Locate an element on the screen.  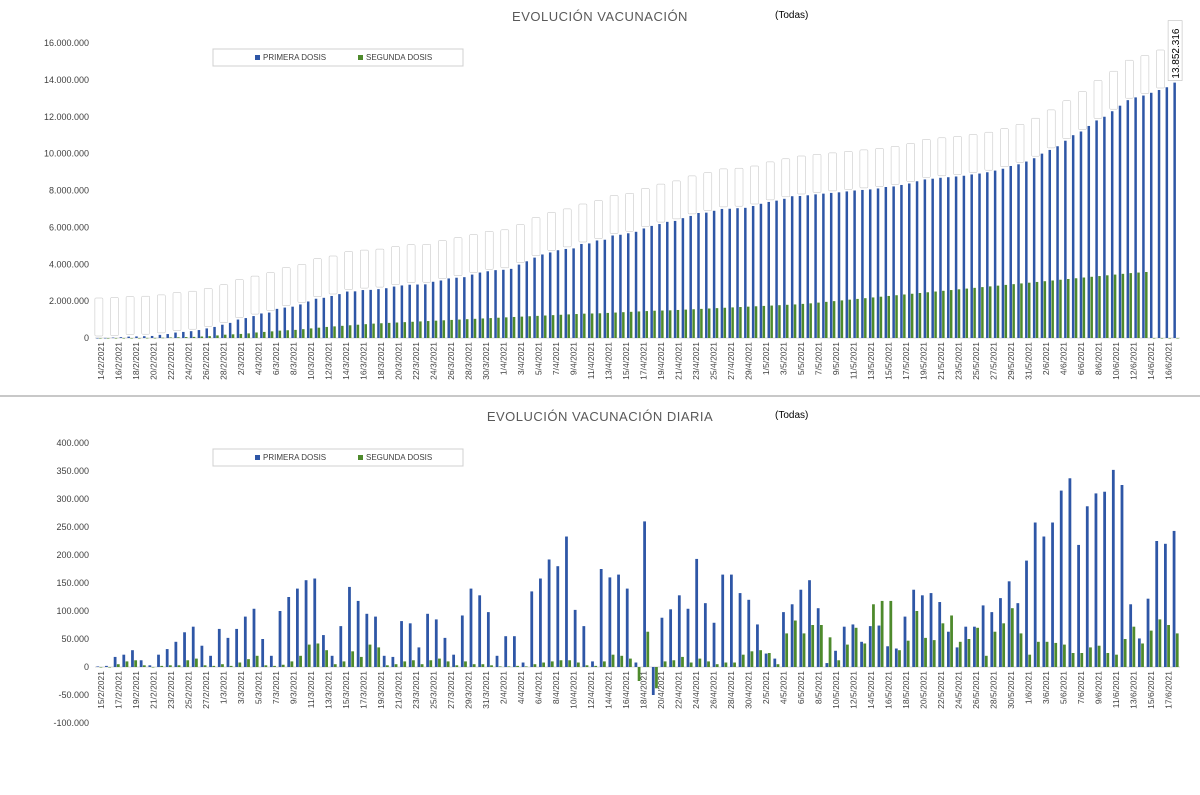
x-tick-label: 6/4/2021 is located at coordinates (538, 687).